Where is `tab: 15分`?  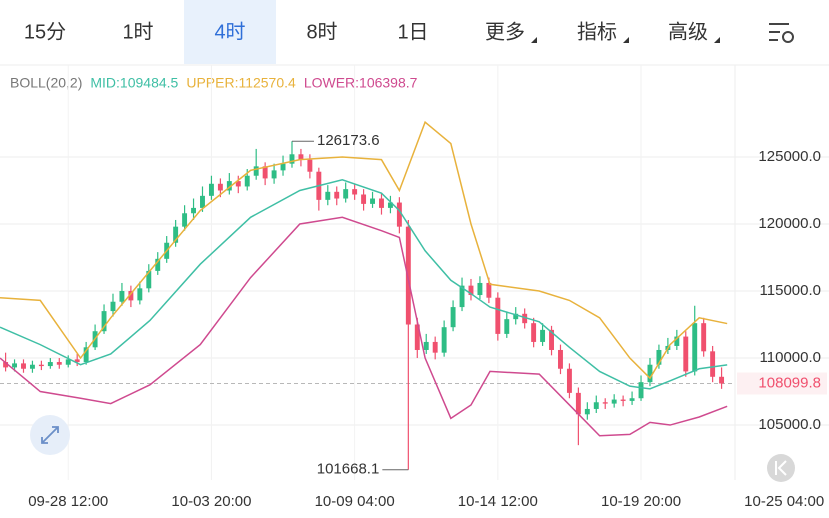 tab: 15分 is located at coordinates (45, 31).